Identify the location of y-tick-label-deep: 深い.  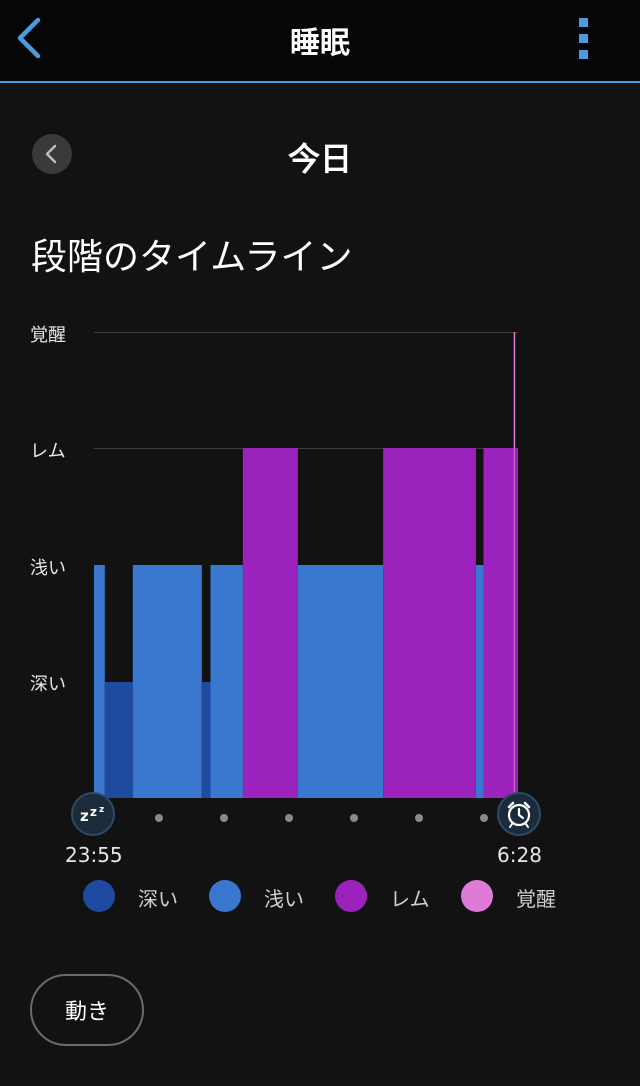
(48, 684).